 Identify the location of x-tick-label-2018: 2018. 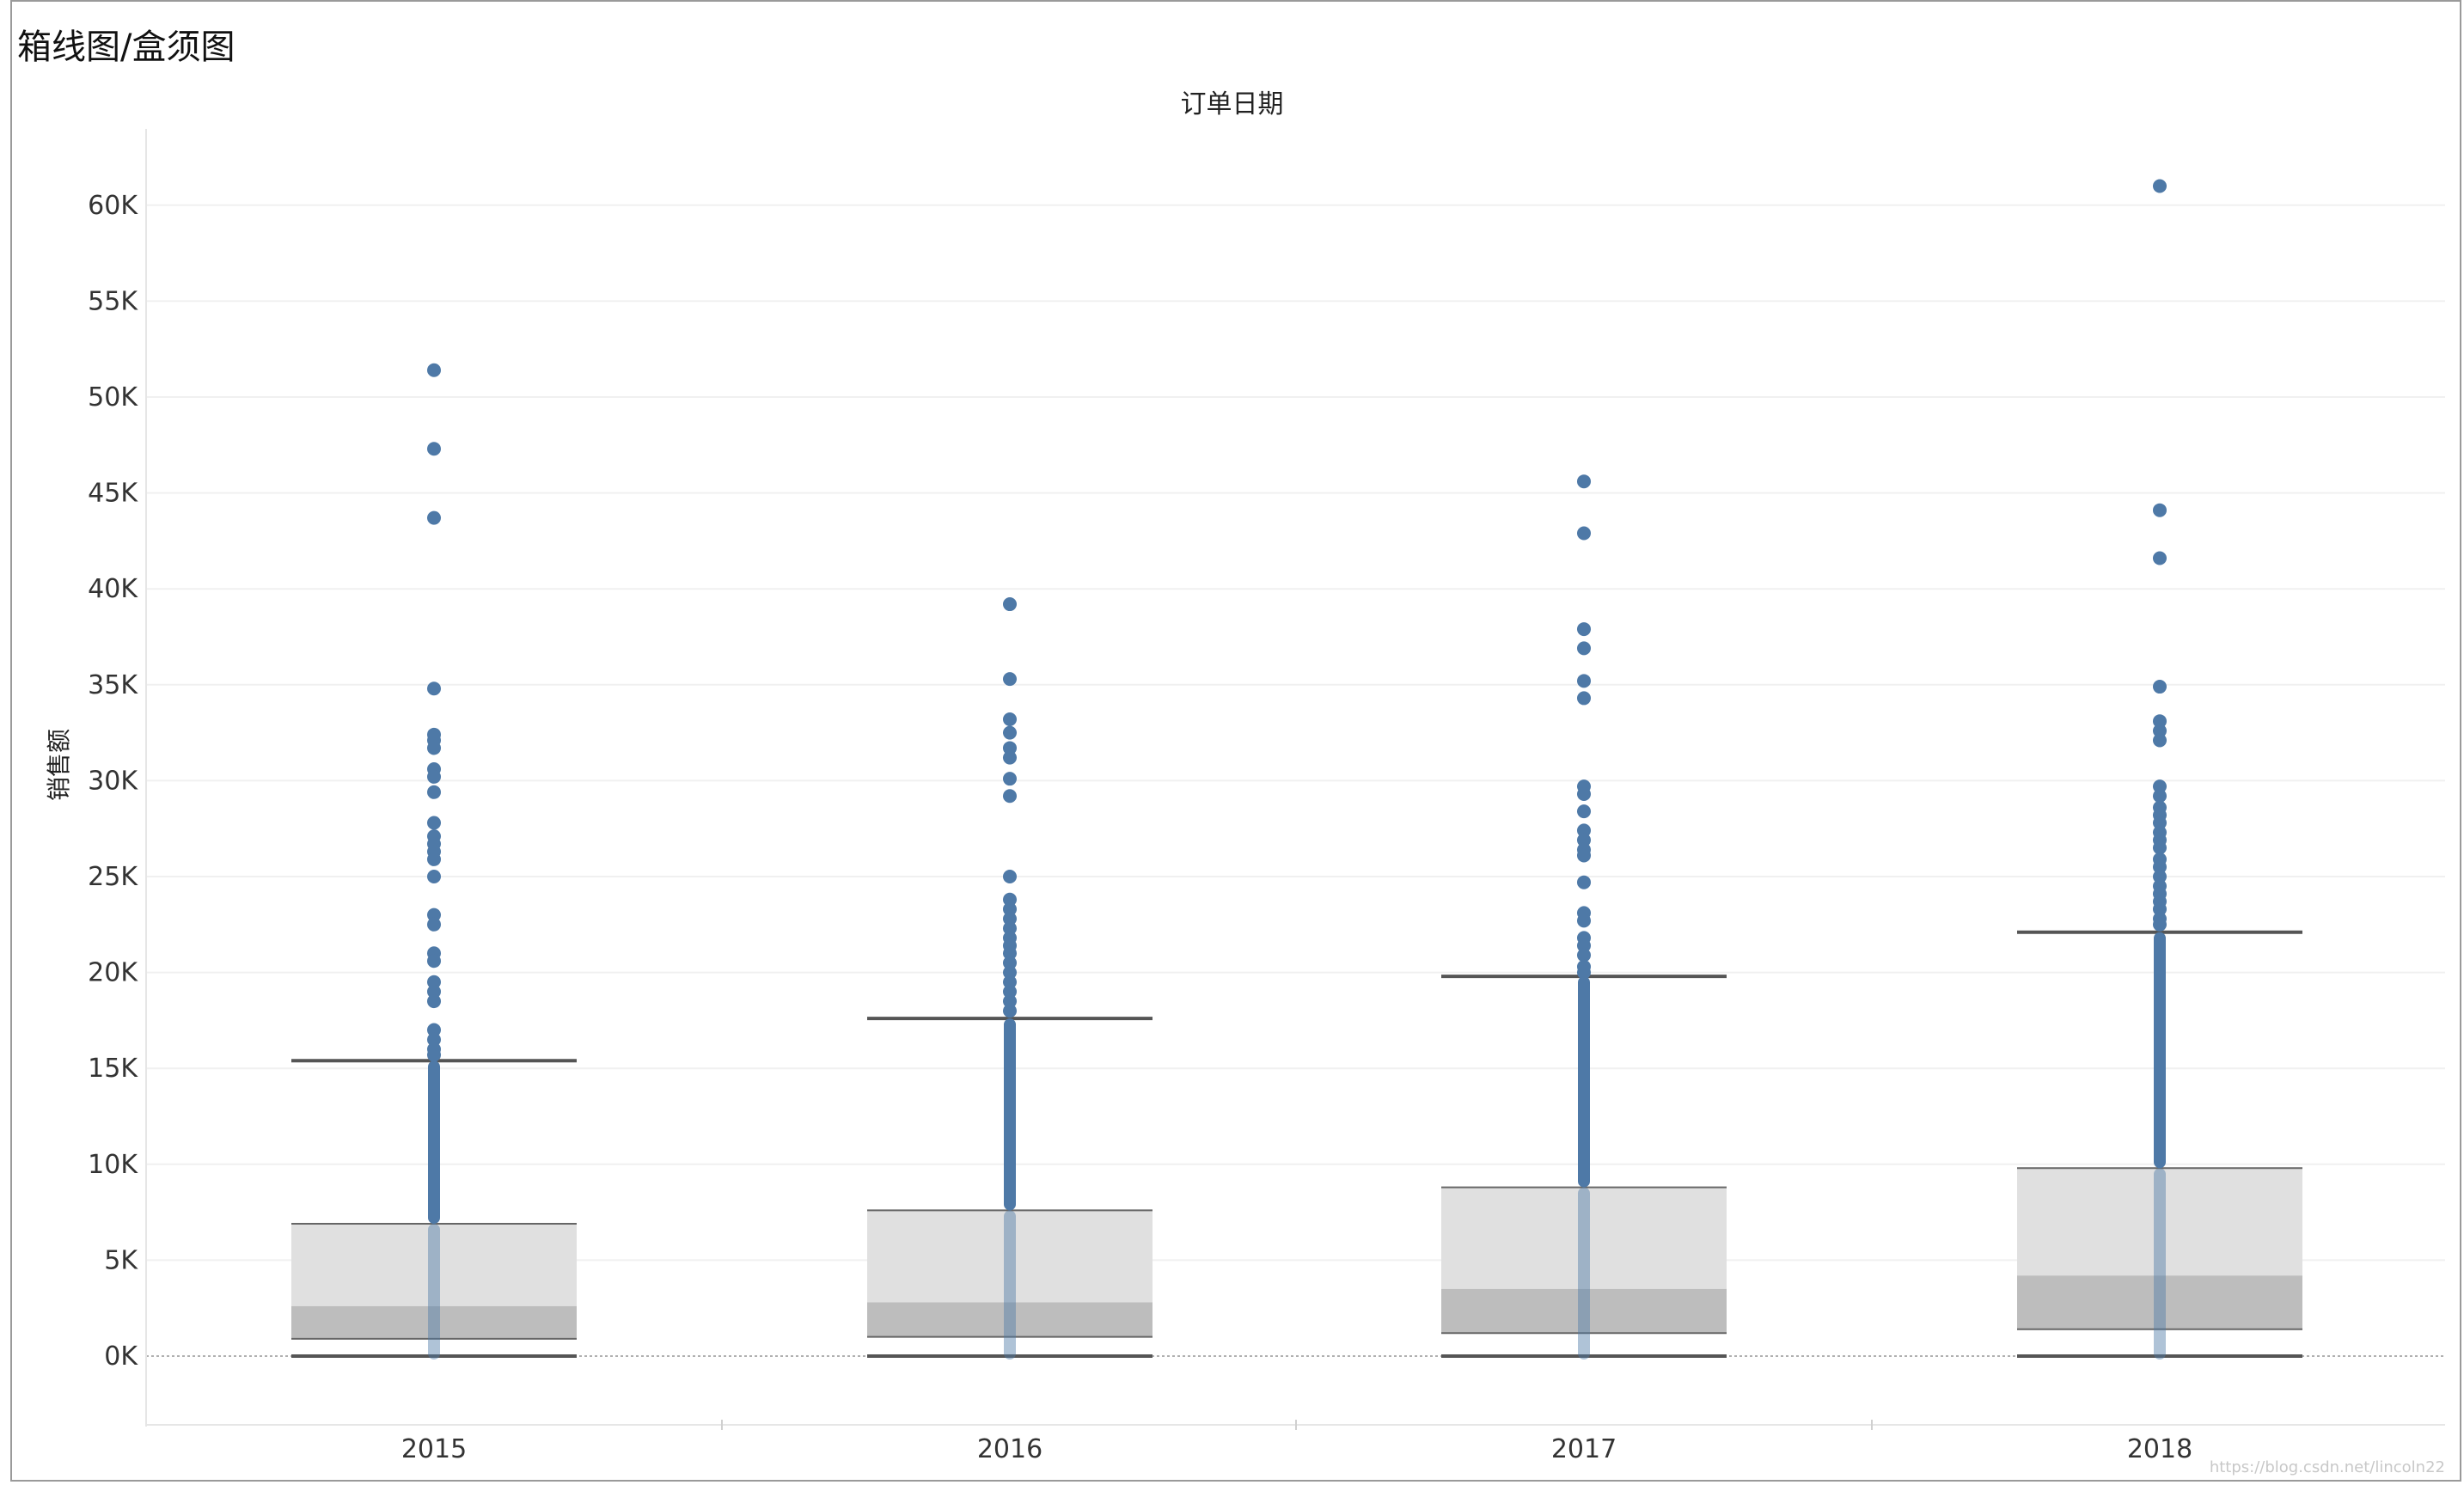
(2159, 1449).